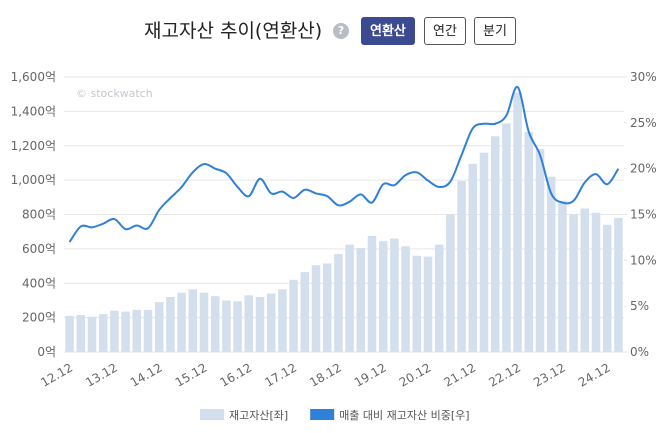  Describe the element at coordinates (233, 31) in the screenshot. I see `chart-title: 재고자산 추이(연환산)` at that location.